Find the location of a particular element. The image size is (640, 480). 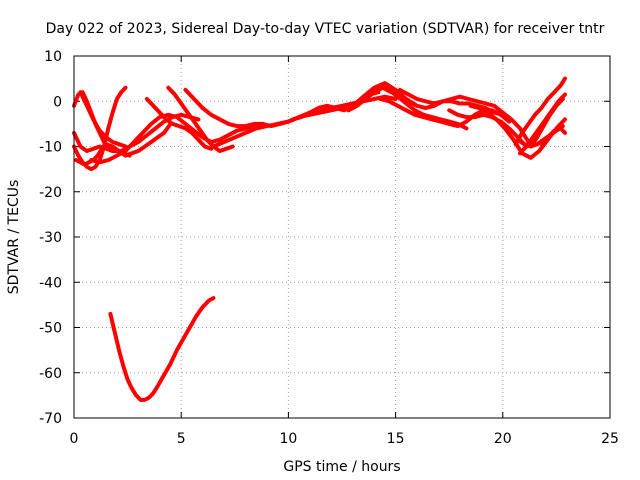

y-tick-label: -30 is located at coordinates (50, 238).